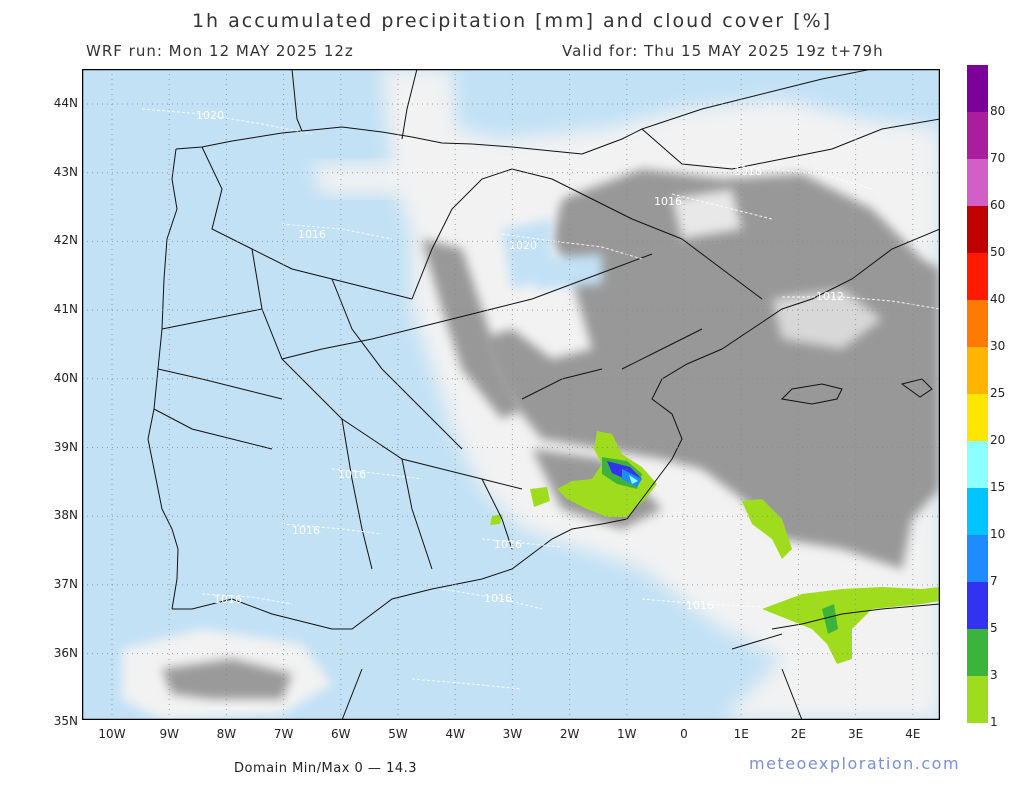 This screenshot has height=791, width=1024. Describe the element at coordinates (913, 734) in the screenshot. I see `lon-tick-label: 4E` at that location.